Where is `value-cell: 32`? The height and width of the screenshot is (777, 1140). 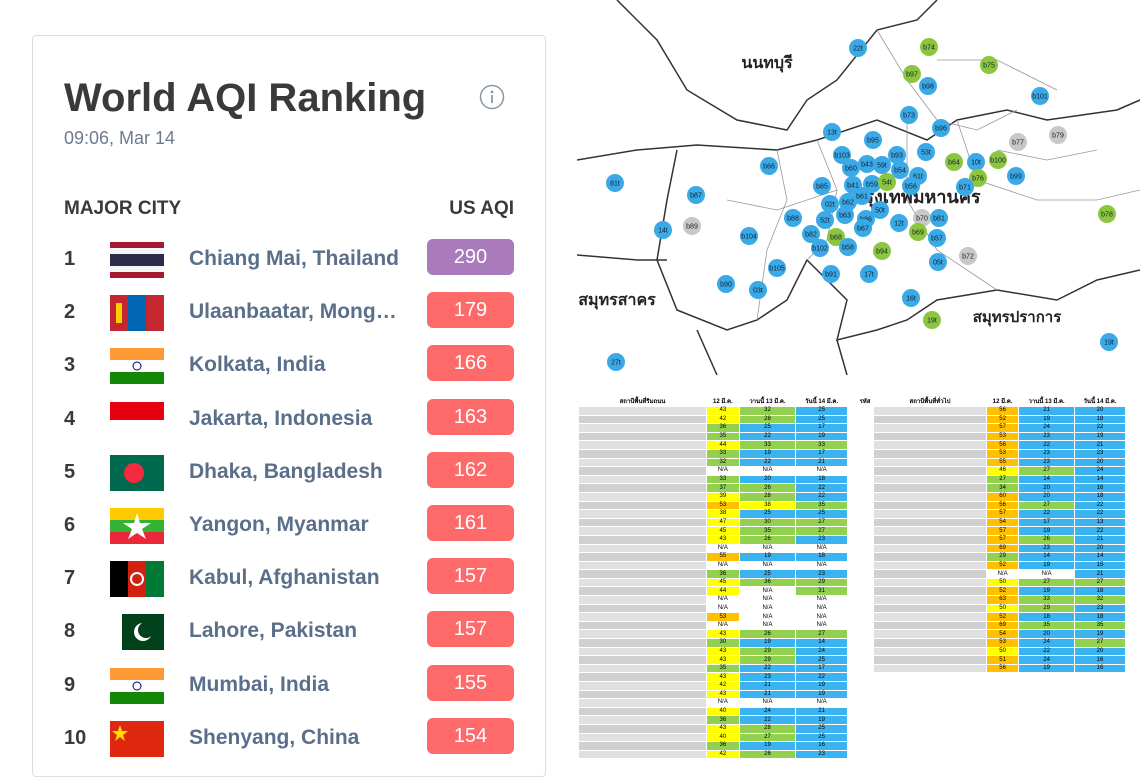
value-cell: 32 is located at coordinates (767, 411).